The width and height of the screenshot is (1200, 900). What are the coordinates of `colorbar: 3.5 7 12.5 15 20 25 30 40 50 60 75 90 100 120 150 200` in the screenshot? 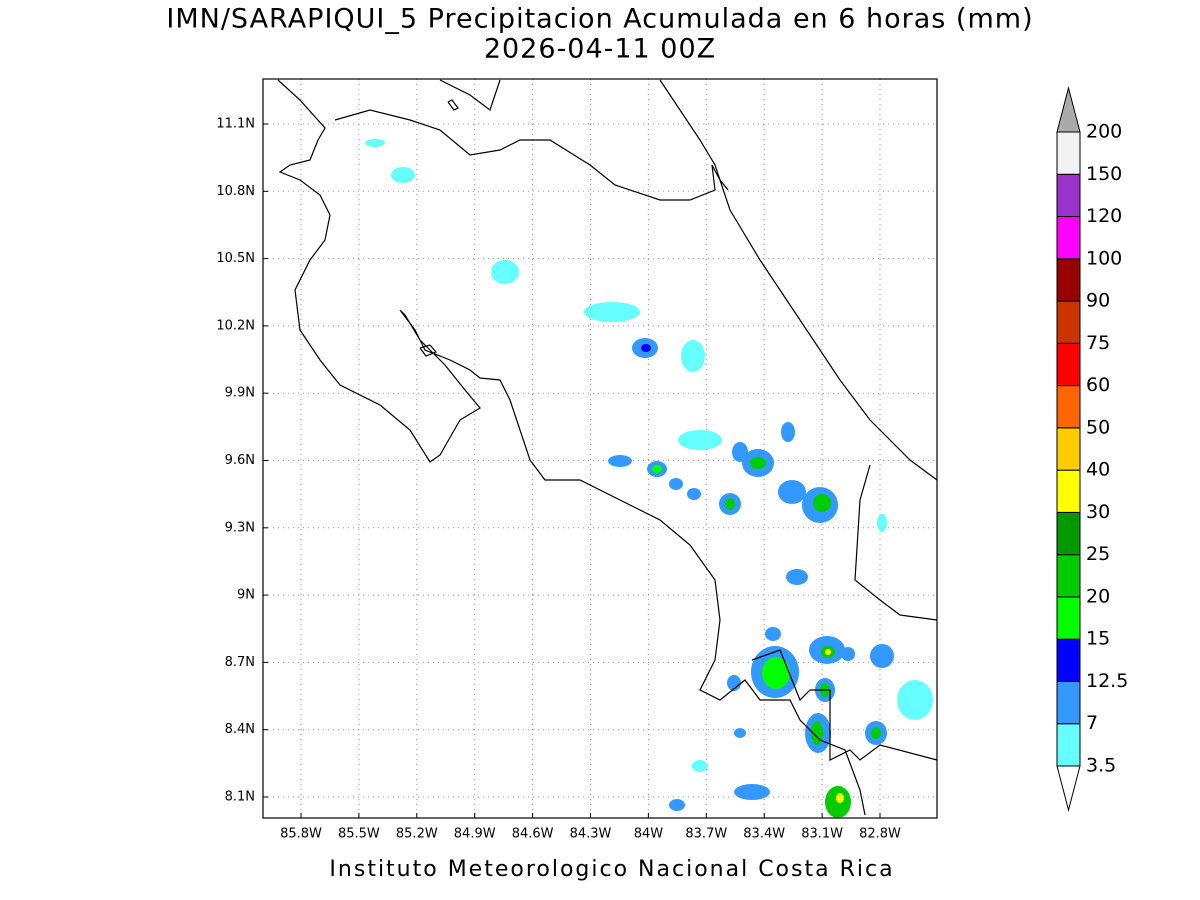 It's located at (1092, 449).